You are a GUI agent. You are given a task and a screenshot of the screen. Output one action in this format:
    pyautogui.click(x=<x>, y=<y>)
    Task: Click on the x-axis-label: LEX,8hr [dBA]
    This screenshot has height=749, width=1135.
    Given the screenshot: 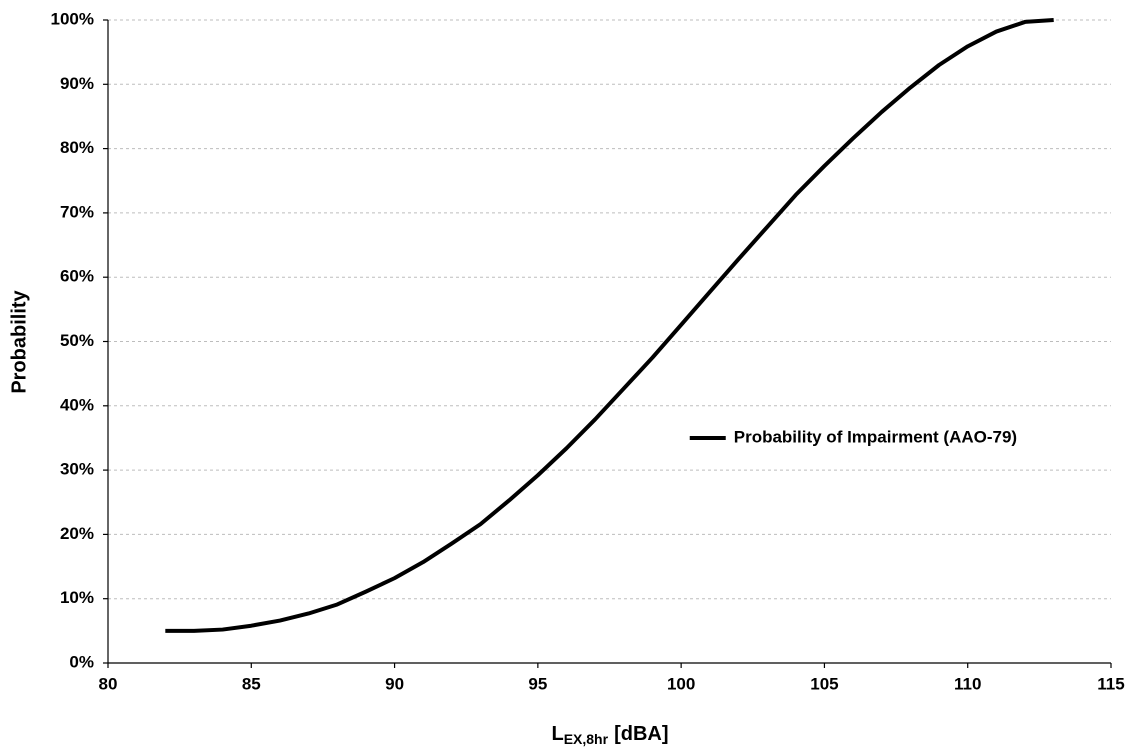 What is the action you would take?
    pyautogui.click(x=609, y=734)
    